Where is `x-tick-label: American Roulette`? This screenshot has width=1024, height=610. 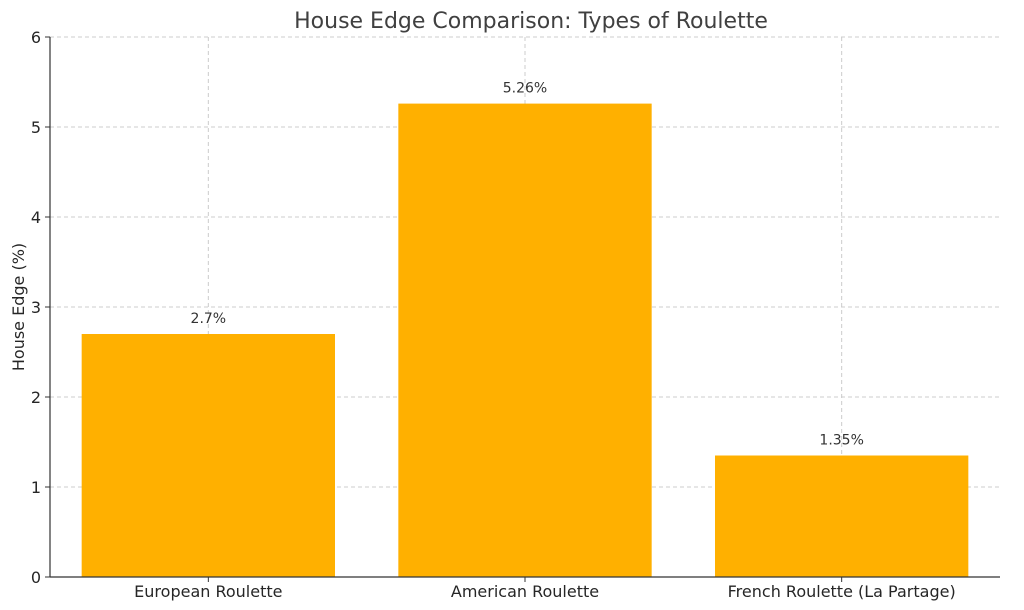
x-tick-label: American Roulette is located at coordinates (525, 591).